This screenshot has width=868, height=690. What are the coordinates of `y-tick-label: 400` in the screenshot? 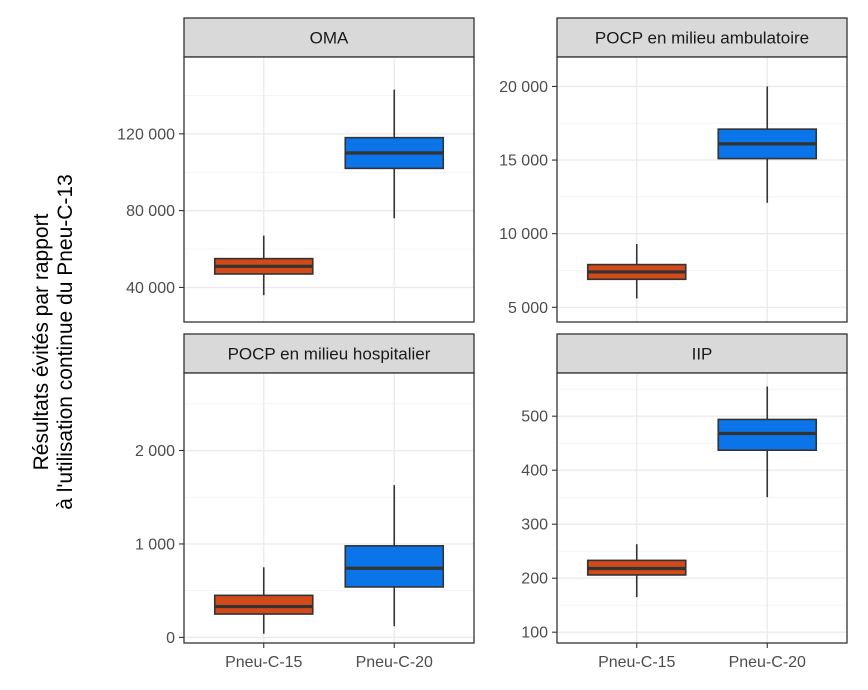 It's located at (534, 471).